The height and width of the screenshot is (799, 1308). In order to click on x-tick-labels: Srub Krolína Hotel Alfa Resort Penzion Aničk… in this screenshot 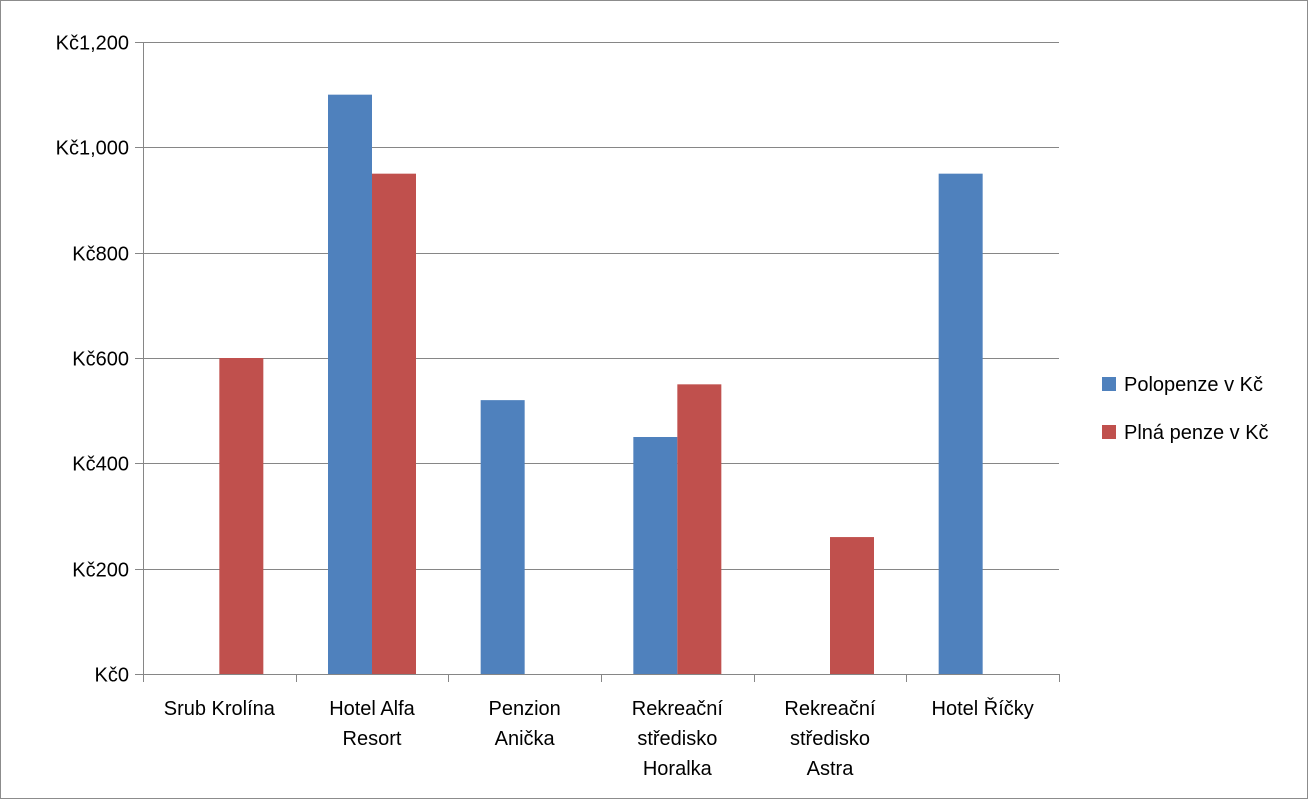, I will do `click(599, 738)`.